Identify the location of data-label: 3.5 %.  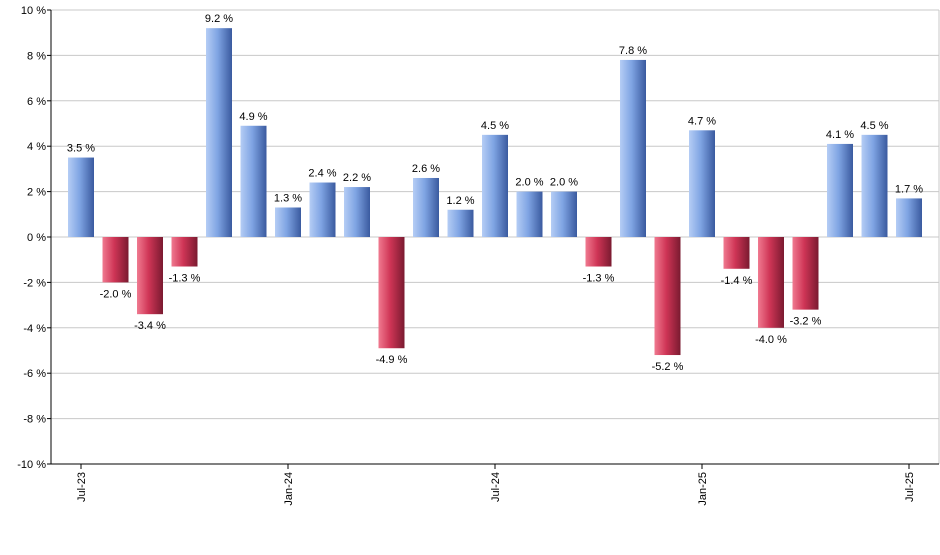
(81, 149).